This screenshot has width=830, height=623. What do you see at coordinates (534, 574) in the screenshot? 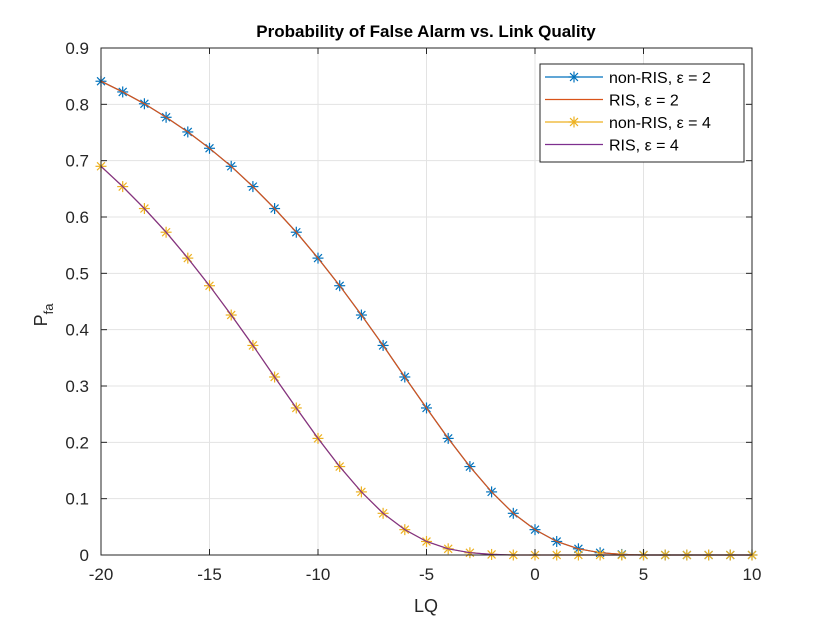
I see `x-tick-label: 0` at bounding box center [534, 574].